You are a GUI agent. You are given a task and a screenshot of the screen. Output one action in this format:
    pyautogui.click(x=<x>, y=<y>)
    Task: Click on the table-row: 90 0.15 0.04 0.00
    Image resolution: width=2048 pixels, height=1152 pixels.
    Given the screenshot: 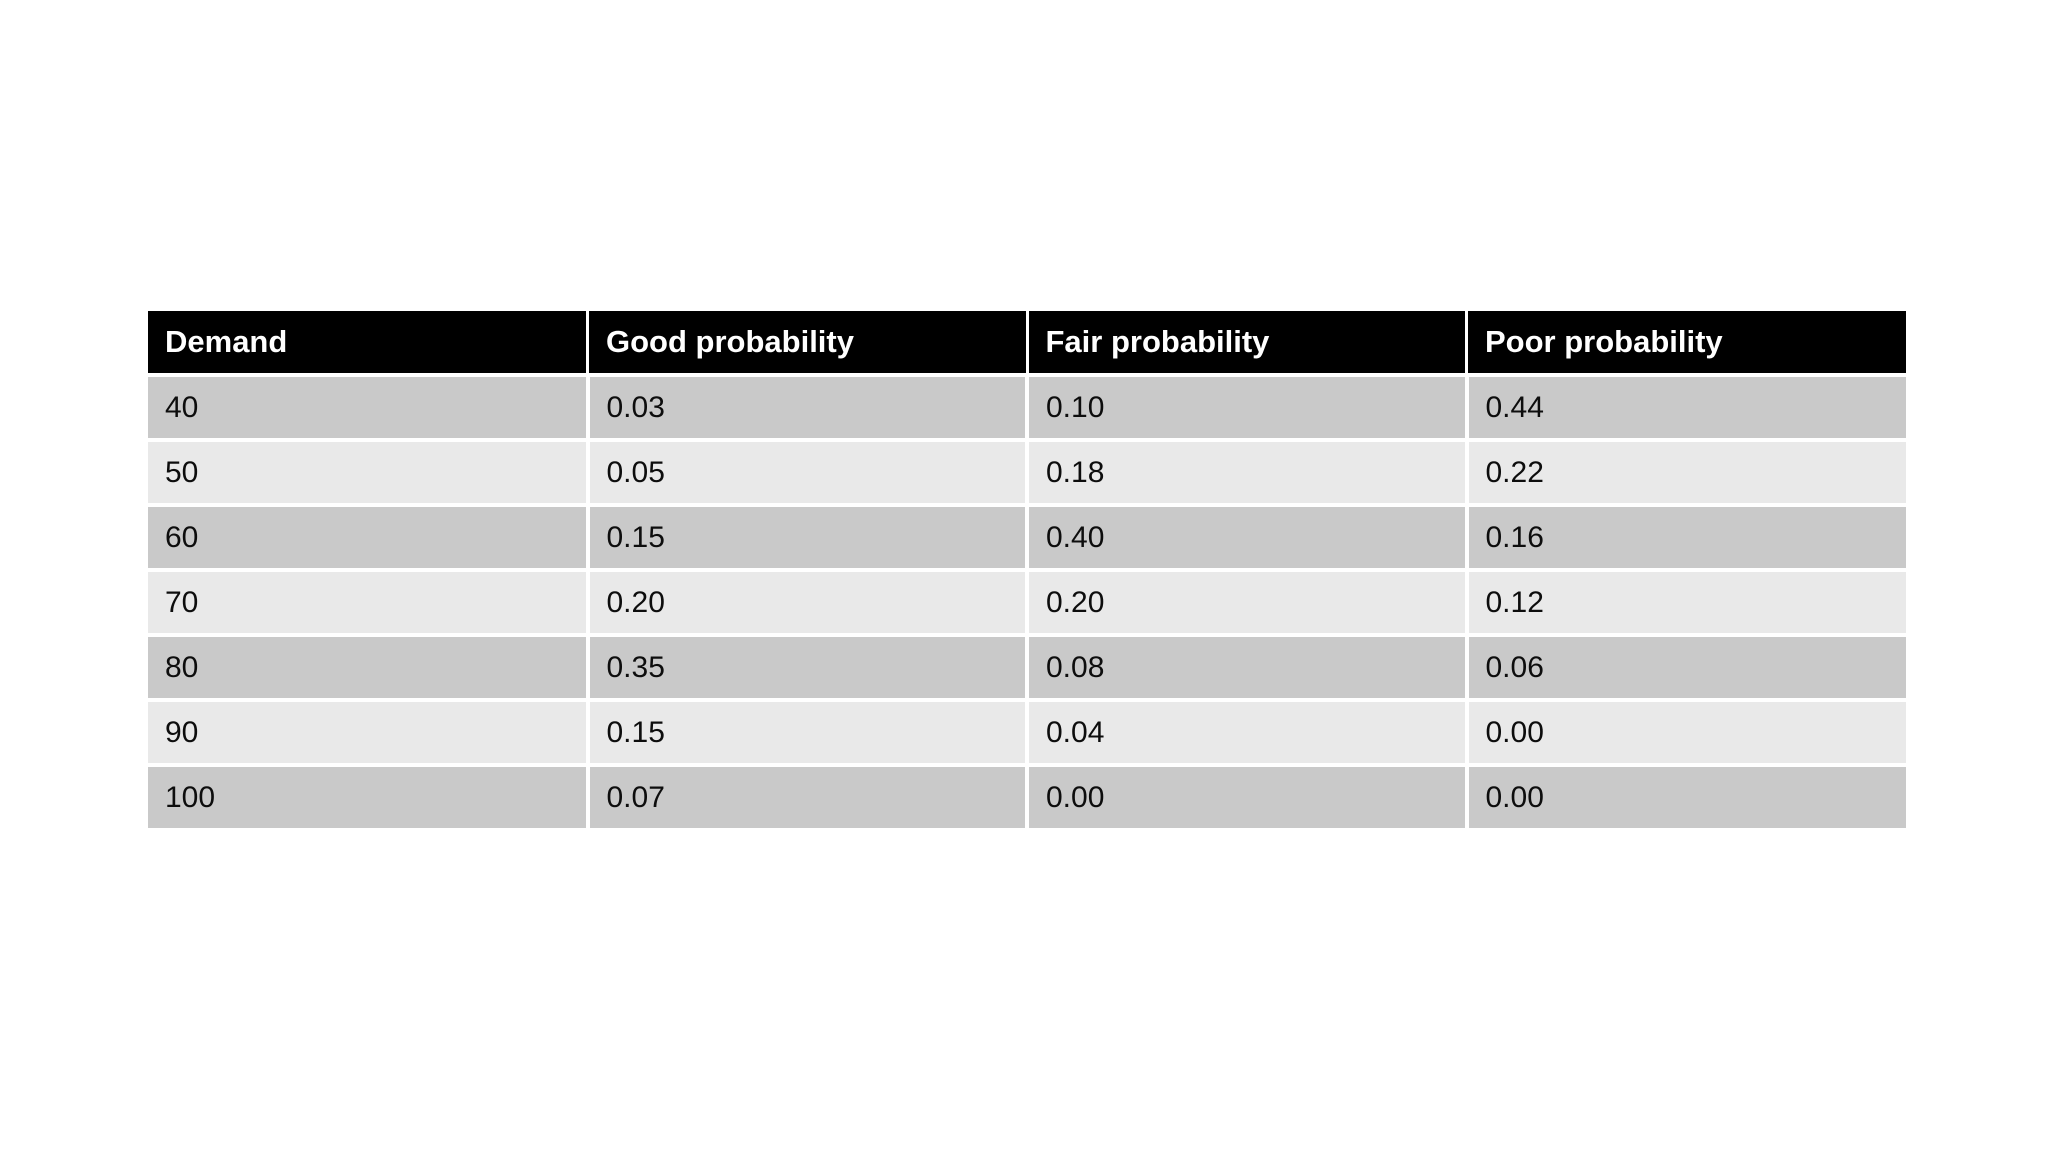 What is the action you would take?
    pyautogui.click(x=1027, y=731)
    